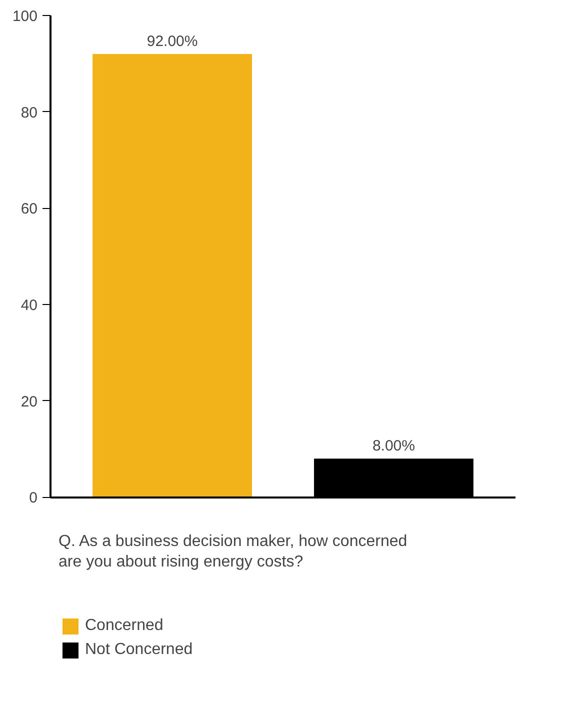 The height and width of the screenshot is (708, 569). I want to click on text: Q. As a business decision maker, how concerned are you about rising energy costs?, so click(233, 552).